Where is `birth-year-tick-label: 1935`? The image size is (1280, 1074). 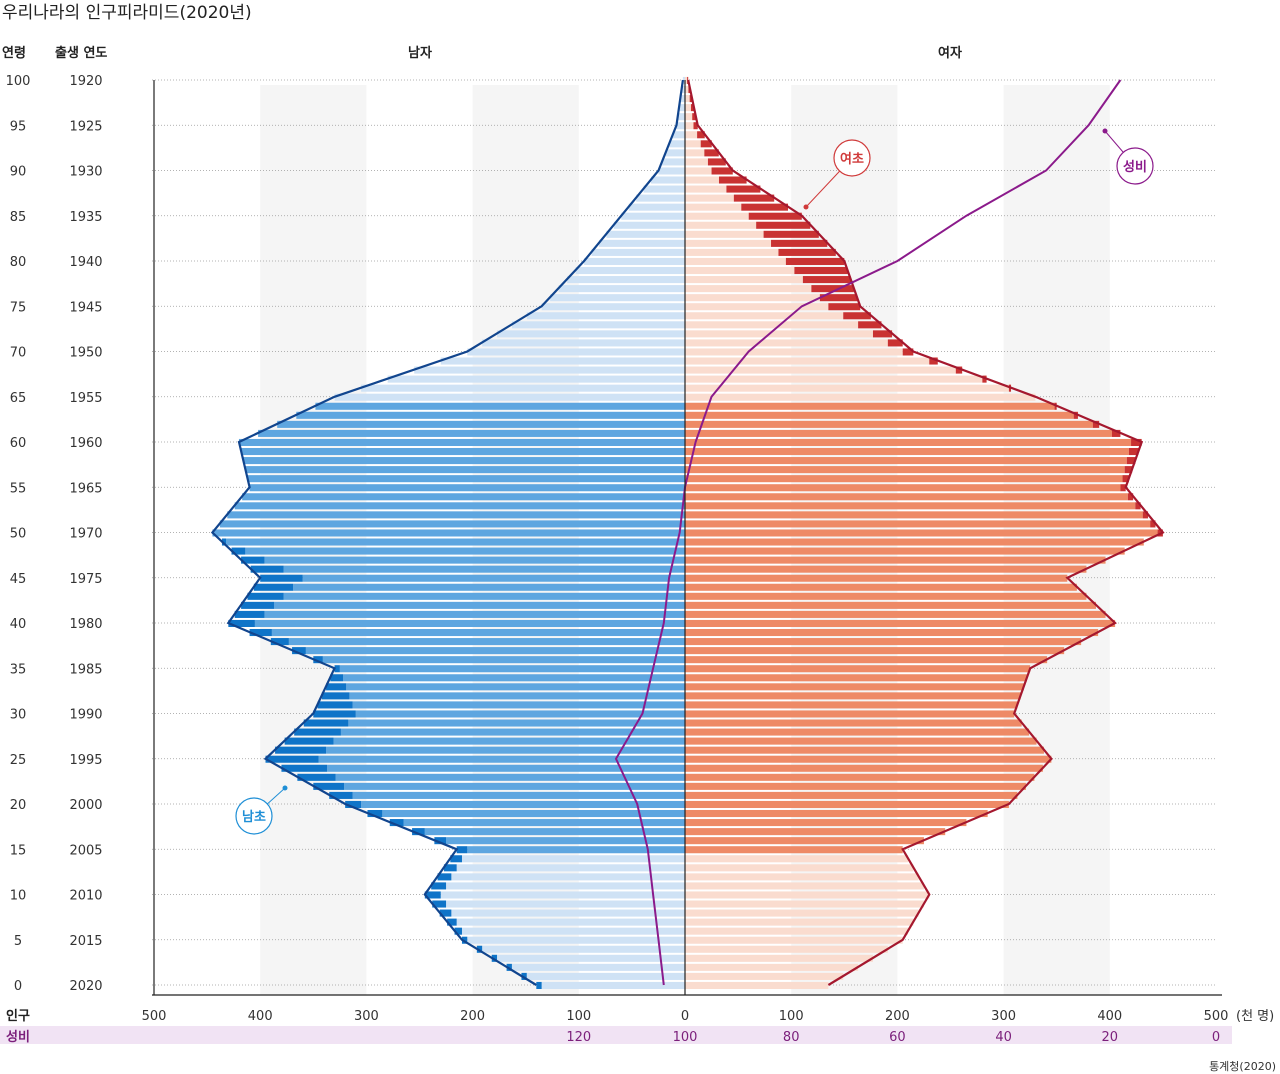
birth-year-tick-label: 1935 is located at coordinates (85, 217).